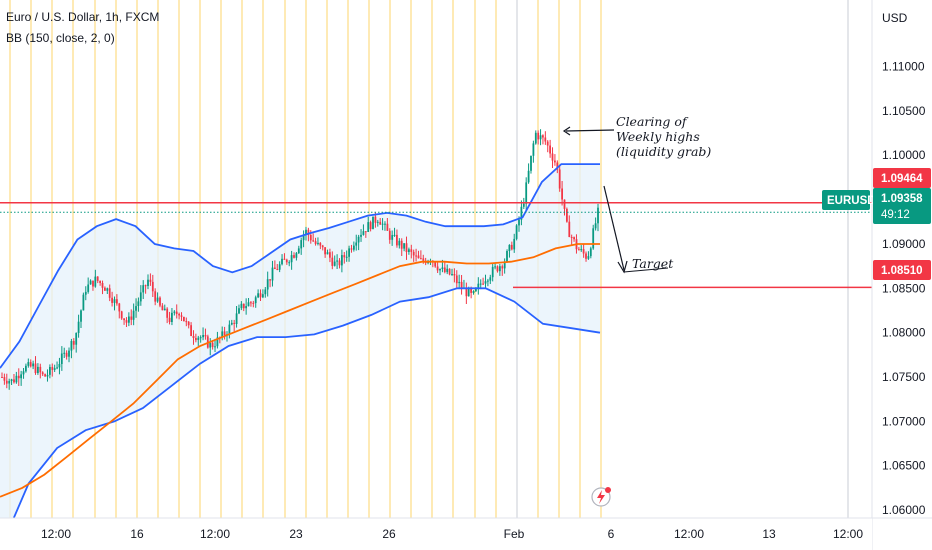  I want to click on time-tick-label: Feb, so click(514, 534).